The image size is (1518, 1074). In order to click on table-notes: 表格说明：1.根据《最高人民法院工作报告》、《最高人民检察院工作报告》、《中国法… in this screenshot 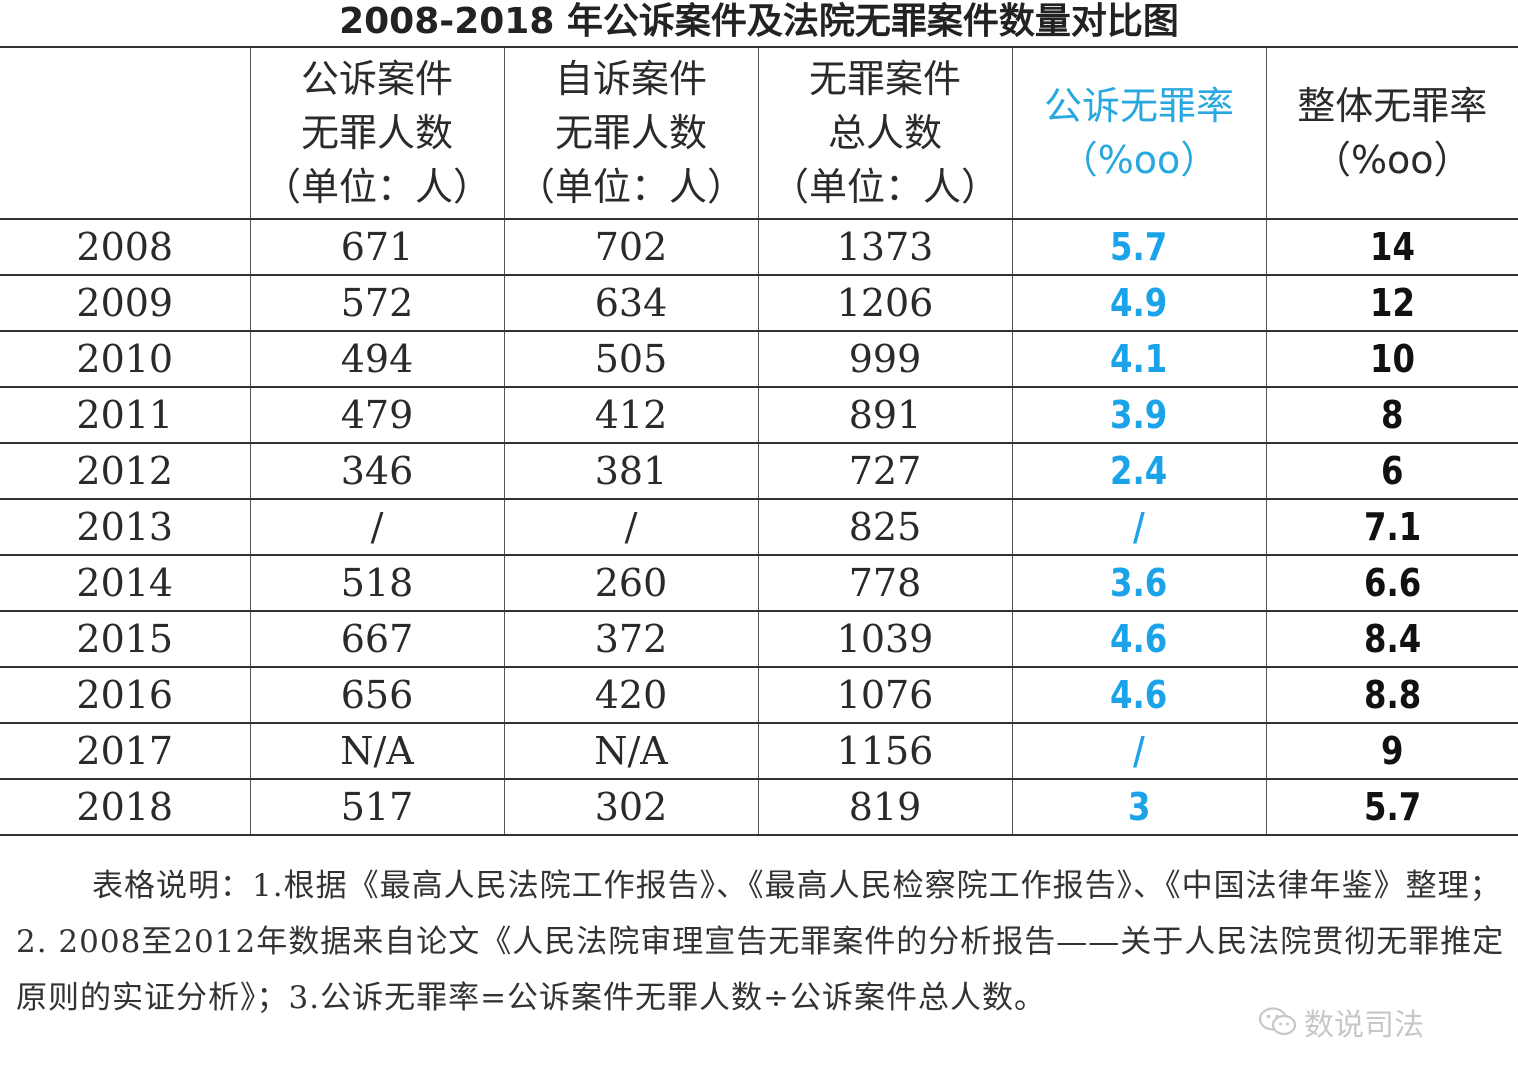, I will do `click(760, 942)`.